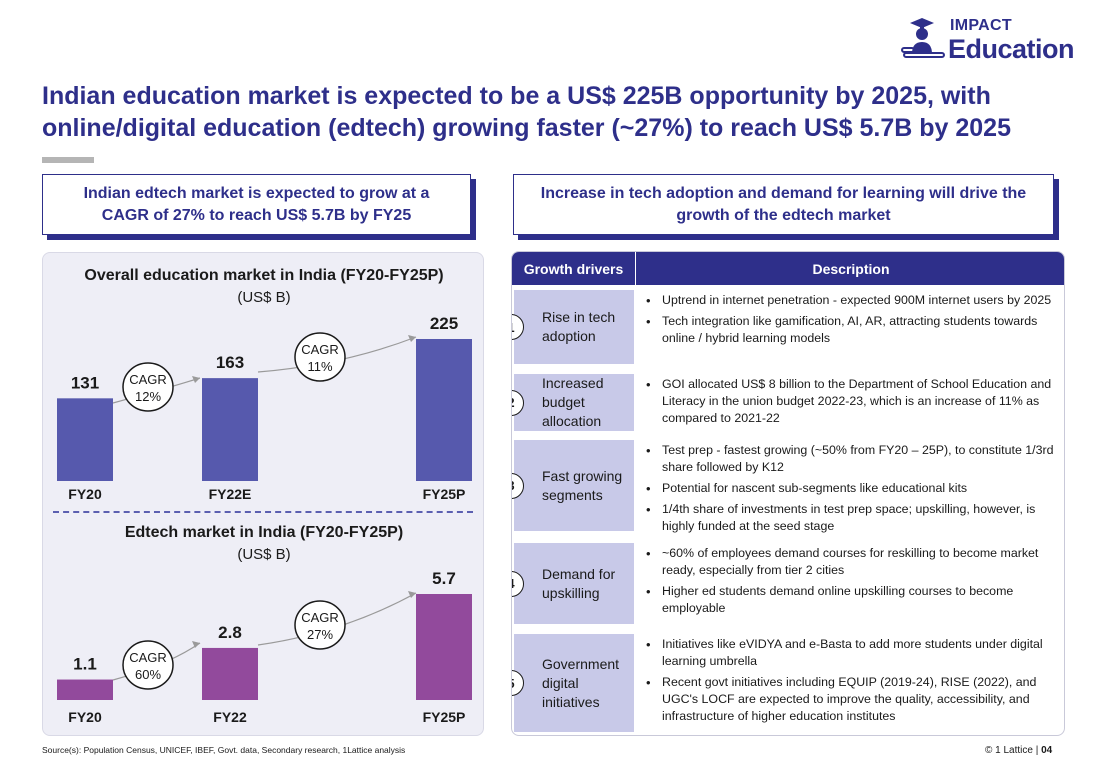 The width and height of the screenshot is (1098, 774). I want to click on chart1-subtitle: (US$ B), so click(264, 297).